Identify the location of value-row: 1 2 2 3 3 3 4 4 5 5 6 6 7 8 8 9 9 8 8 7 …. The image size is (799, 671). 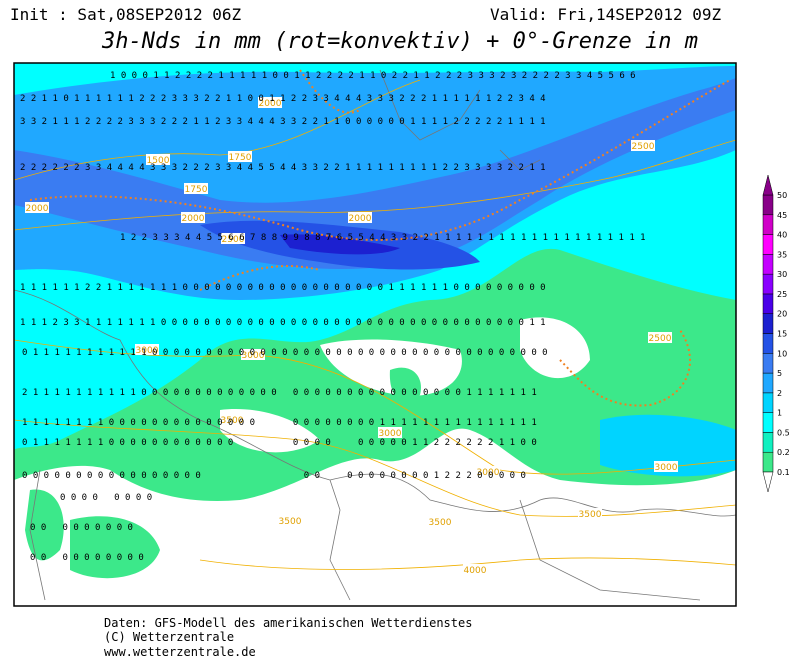
(383, 238).